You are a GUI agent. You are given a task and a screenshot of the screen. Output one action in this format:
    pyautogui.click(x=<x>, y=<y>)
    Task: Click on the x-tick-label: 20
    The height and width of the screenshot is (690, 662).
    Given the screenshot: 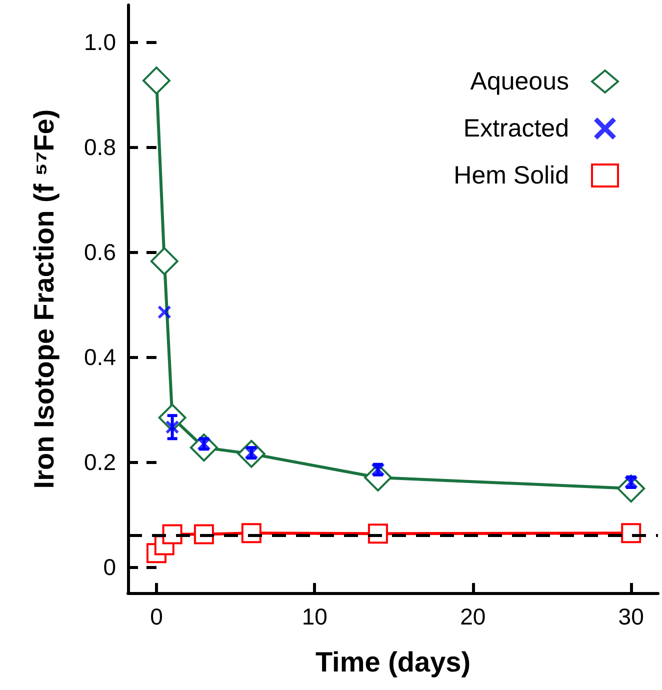 What is the action you would take?
    pyautogui.click(x=473, y=617)
    